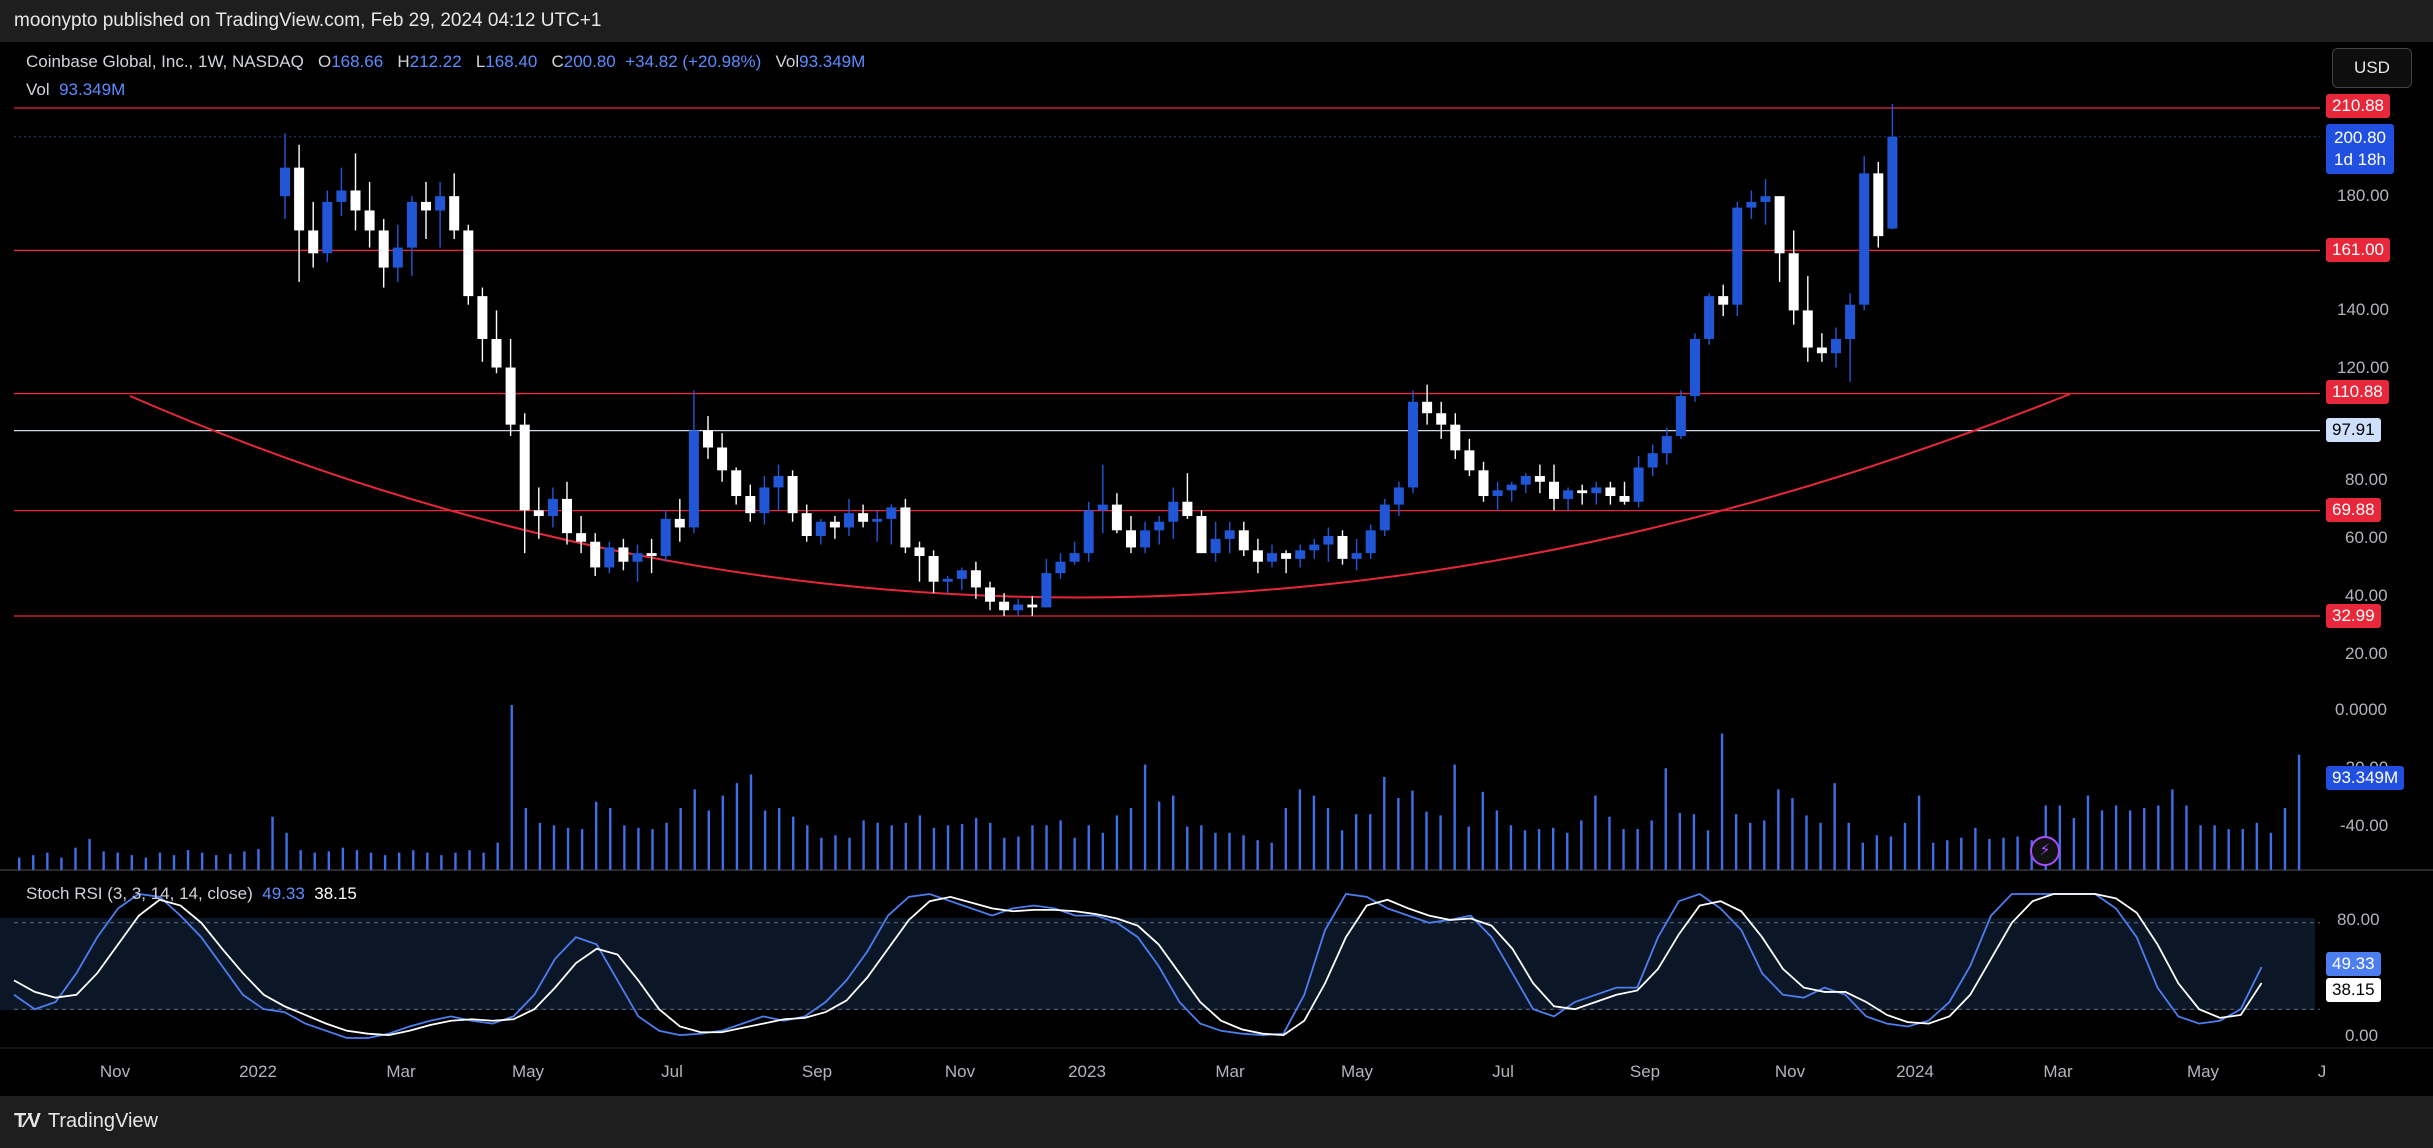  I want to click on x-tick: Mar, so click(2058, 1071).